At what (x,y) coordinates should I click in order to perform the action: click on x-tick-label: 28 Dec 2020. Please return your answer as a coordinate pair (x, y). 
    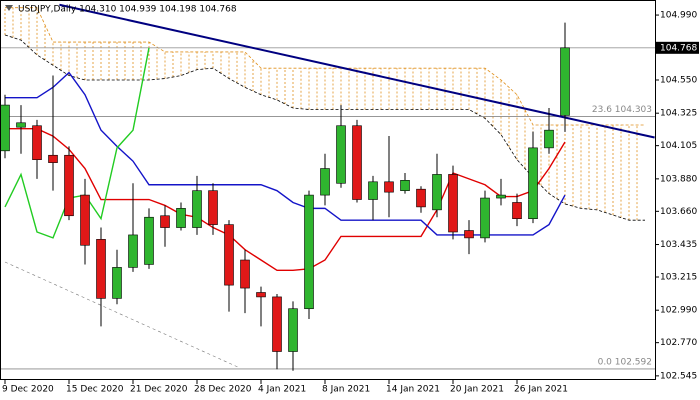
    Looking at the image, I should click on (223, 390).